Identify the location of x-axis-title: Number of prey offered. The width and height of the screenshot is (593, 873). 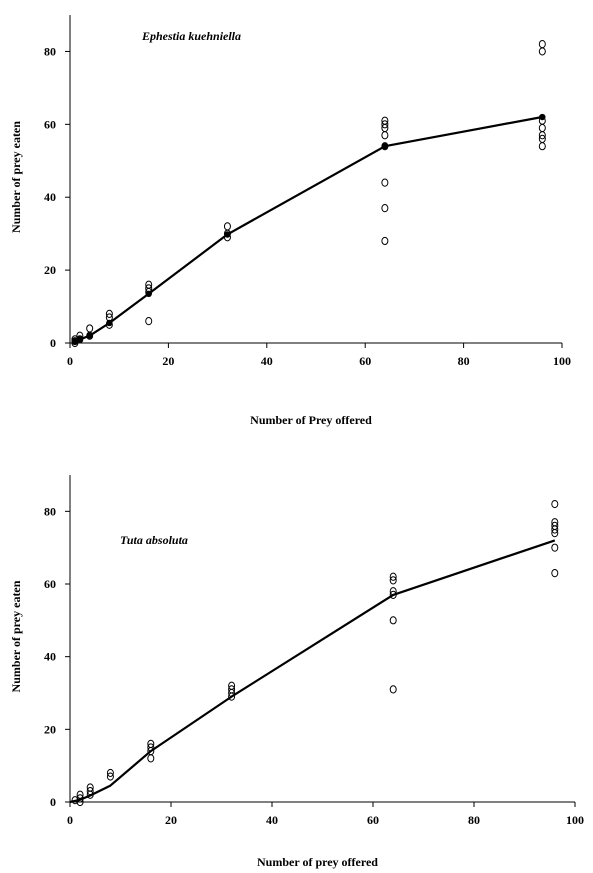
(317, 862).